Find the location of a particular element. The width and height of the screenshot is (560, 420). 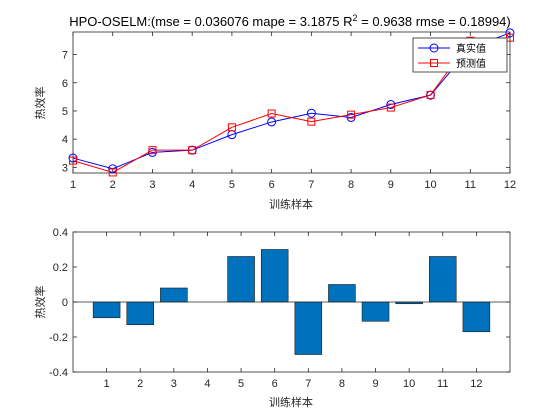

x-tick-label-top: 8 is located at coordinates (351, 185).